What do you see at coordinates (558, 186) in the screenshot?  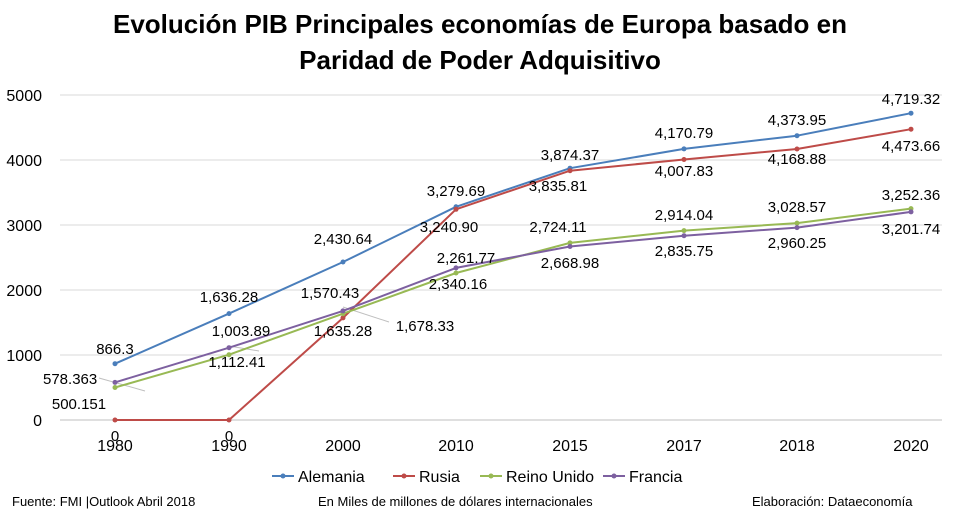 I see `data-label: 3,835.81` at bounding box center [558, 186].